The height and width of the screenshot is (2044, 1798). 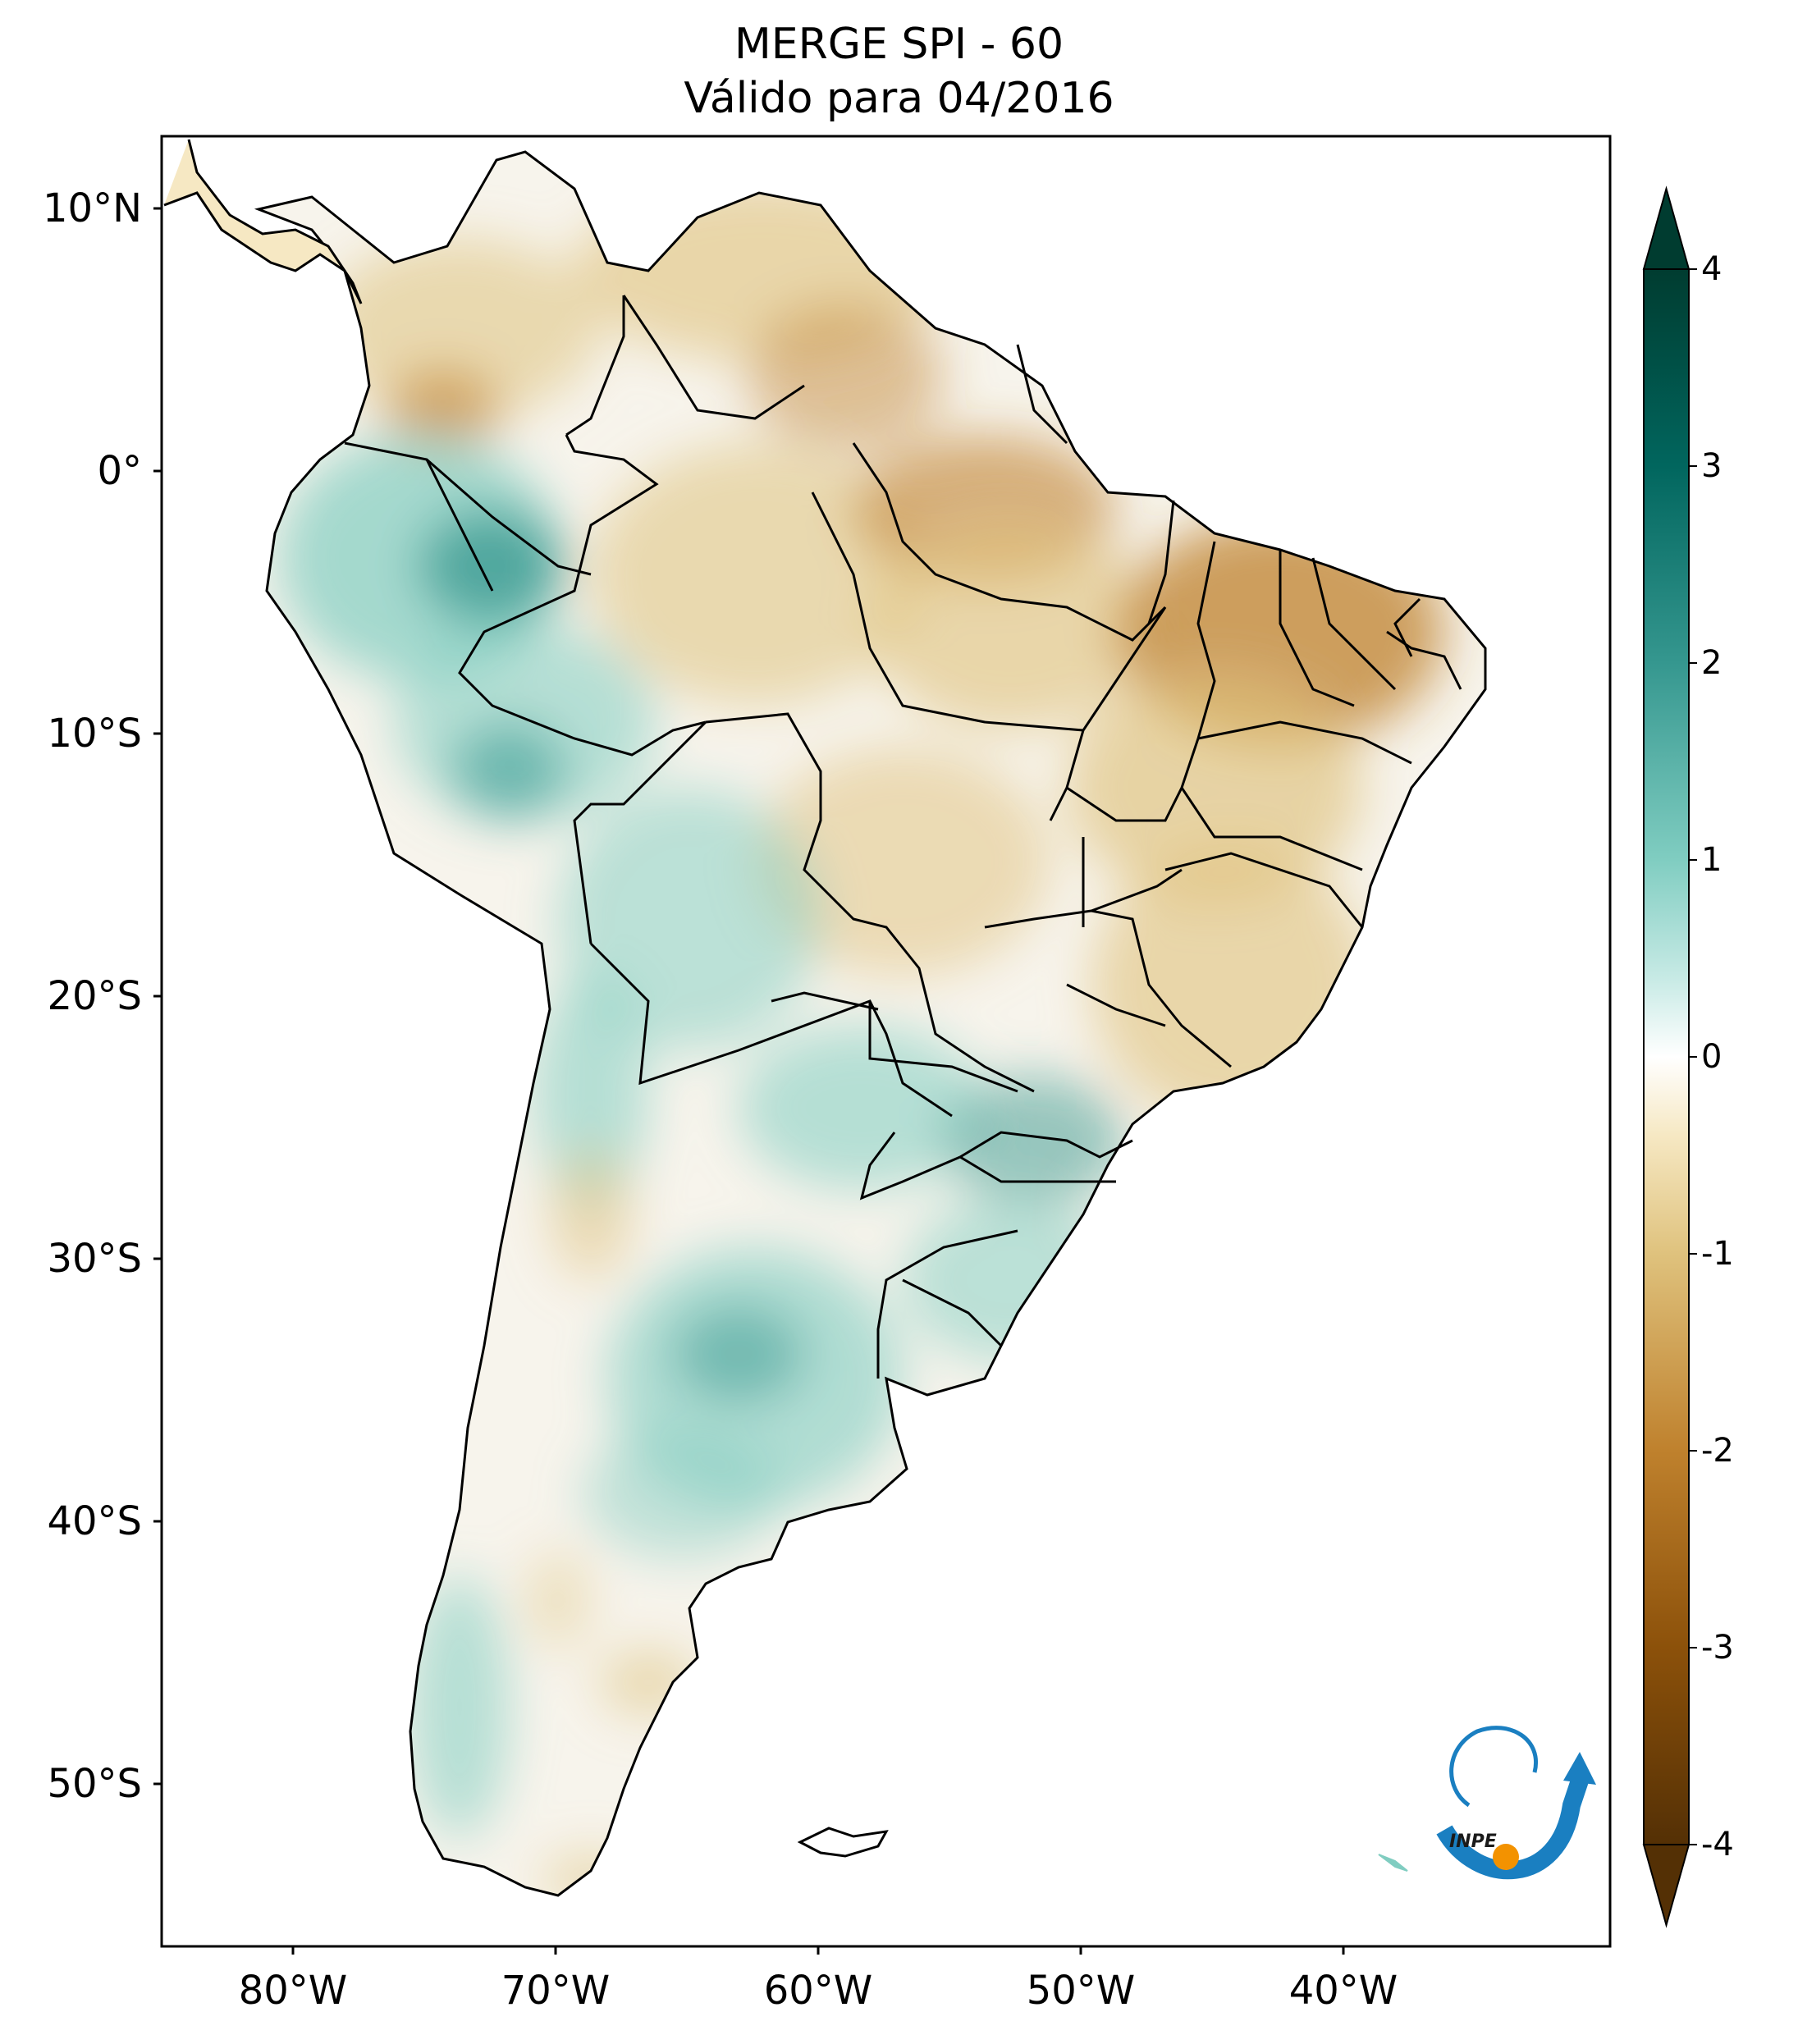 What do you see at coordinates (1343, 1991) in the screenshot?
I see `lon-label-40w: 40°W` at bounding box center [1343, 1991].